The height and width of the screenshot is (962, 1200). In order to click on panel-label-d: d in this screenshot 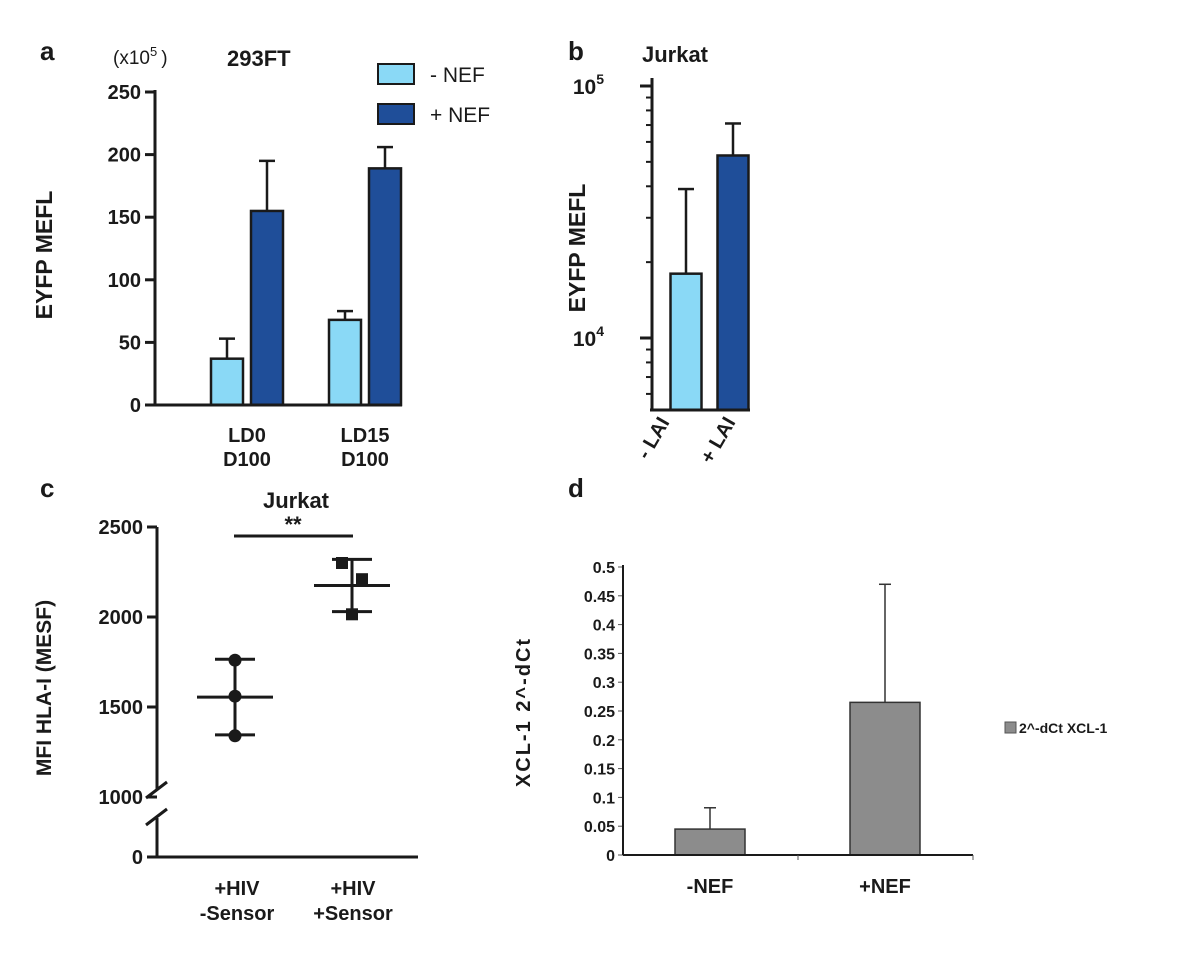, I will do `click(576, 488)`.